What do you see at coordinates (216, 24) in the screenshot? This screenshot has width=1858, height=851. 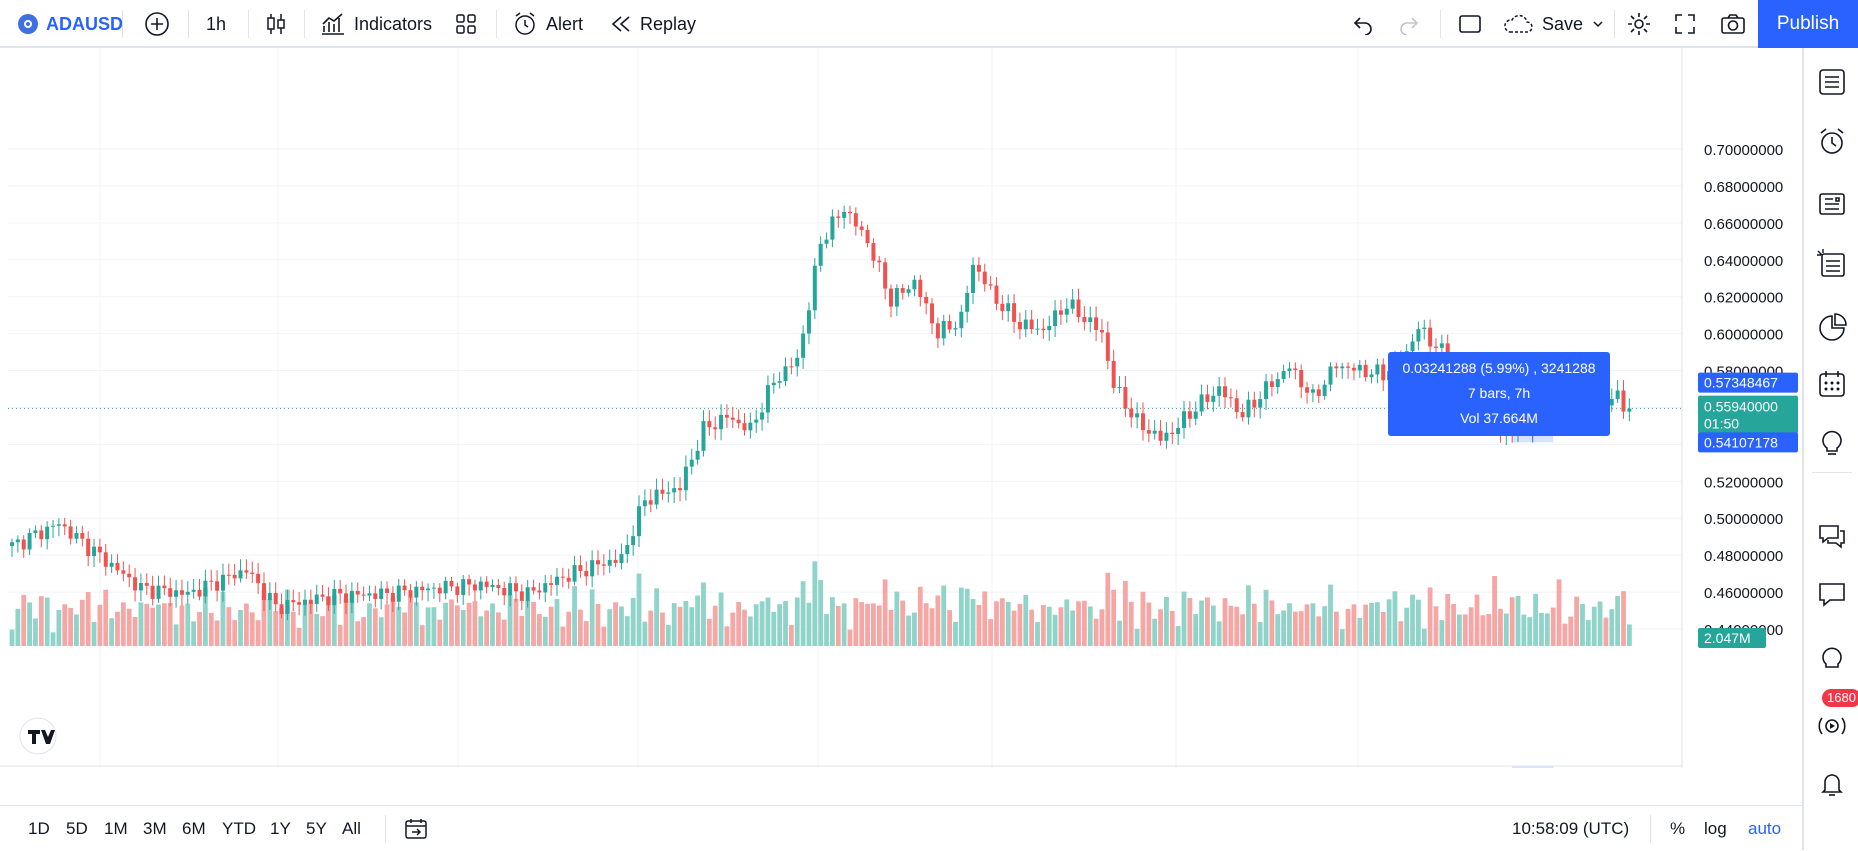 I see `interval-button: 1h` at bounding box center [216, 24].